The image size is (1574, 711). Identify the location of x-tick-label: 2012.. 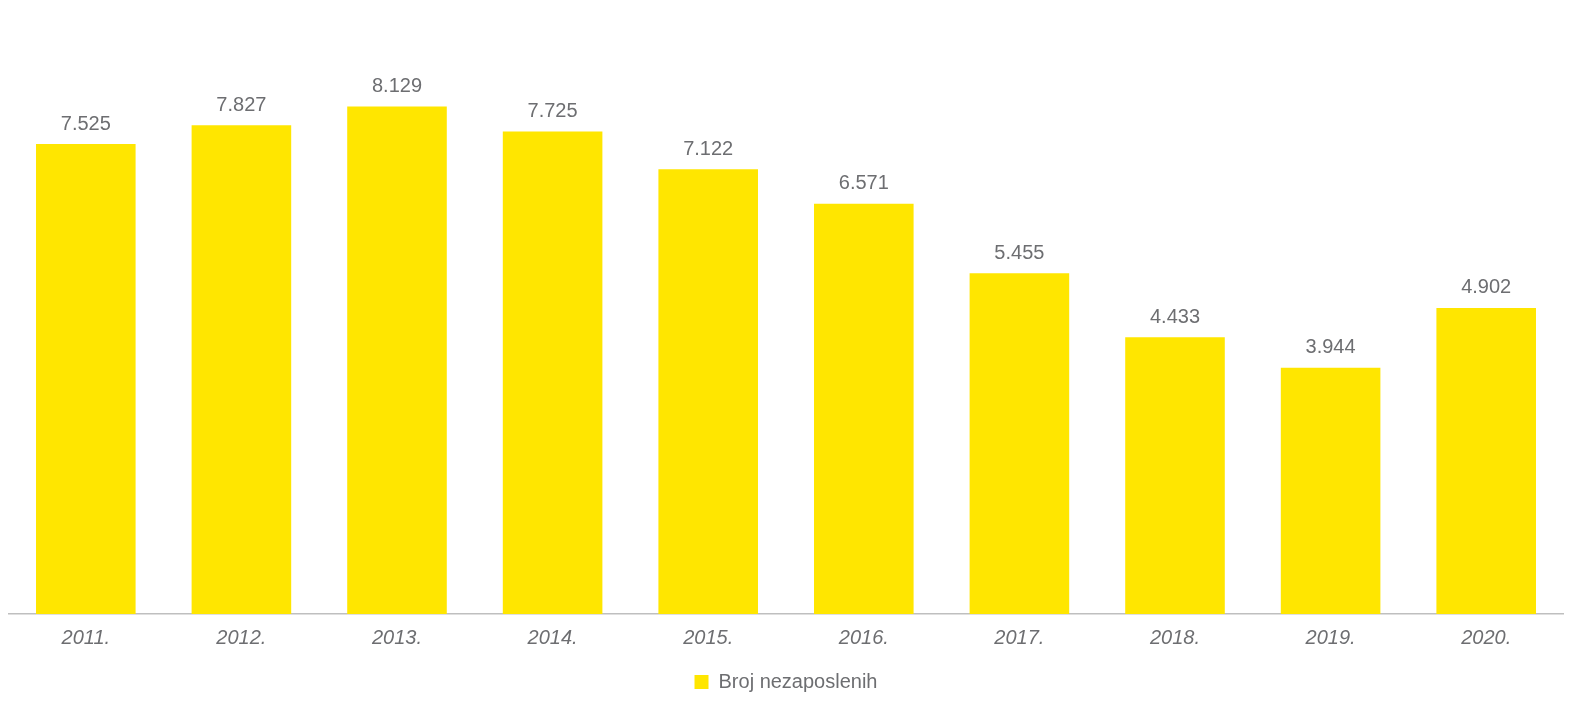
(241, 636).